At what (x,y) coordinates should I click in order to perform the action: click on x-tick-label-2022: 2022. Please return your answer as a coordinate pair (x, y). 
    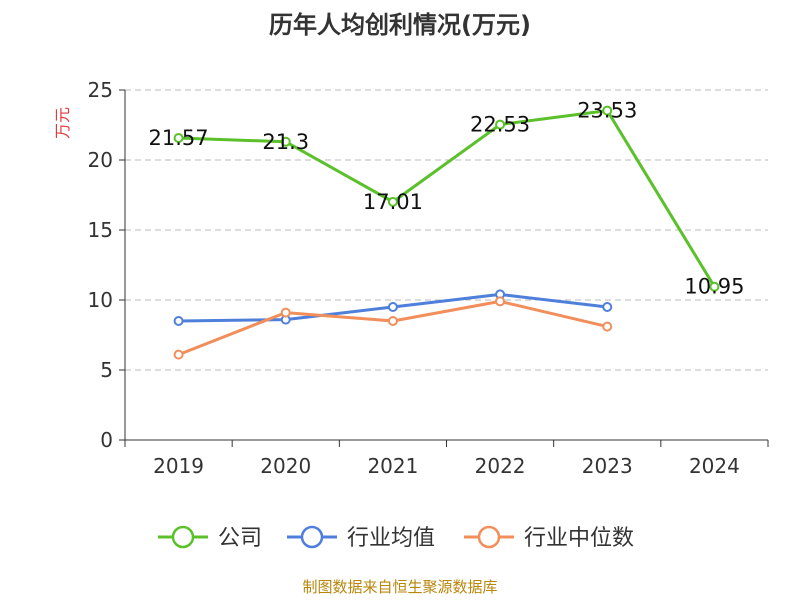
    Looking at the image, I should click on (500, 466).